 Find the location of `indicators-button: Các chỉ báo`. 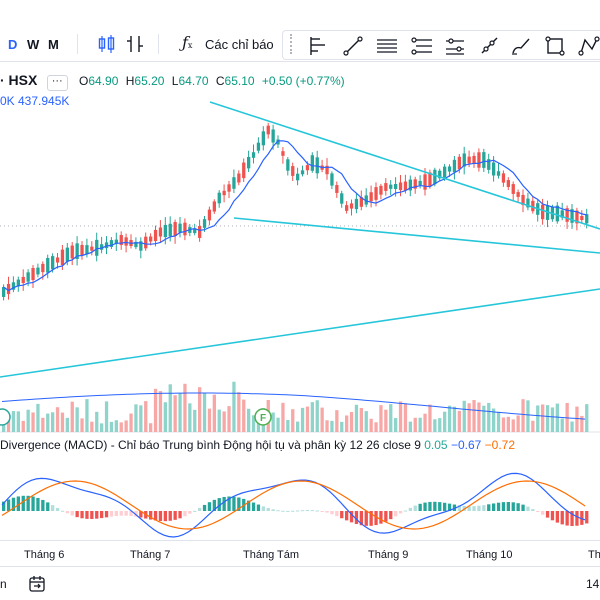

indicators-button: Các chỉ báo is located at coordinates (239, 44).